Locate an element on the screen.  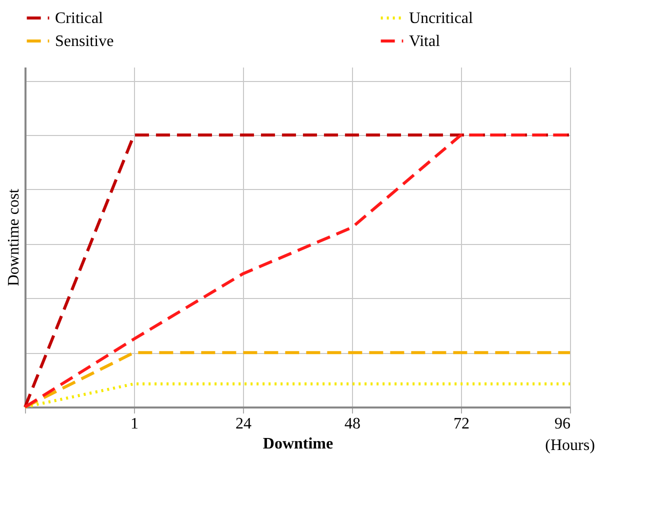
x-axis-title: Downtime is located at coordinates (298, 444).